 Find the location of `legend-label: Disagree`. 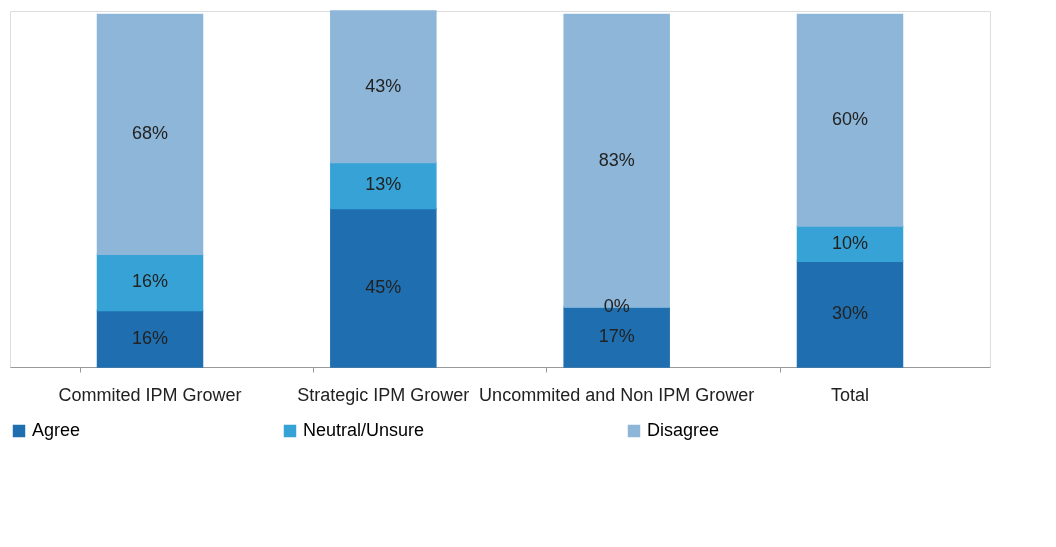

legend-label: Disagree is located at coordinates (683, 430).